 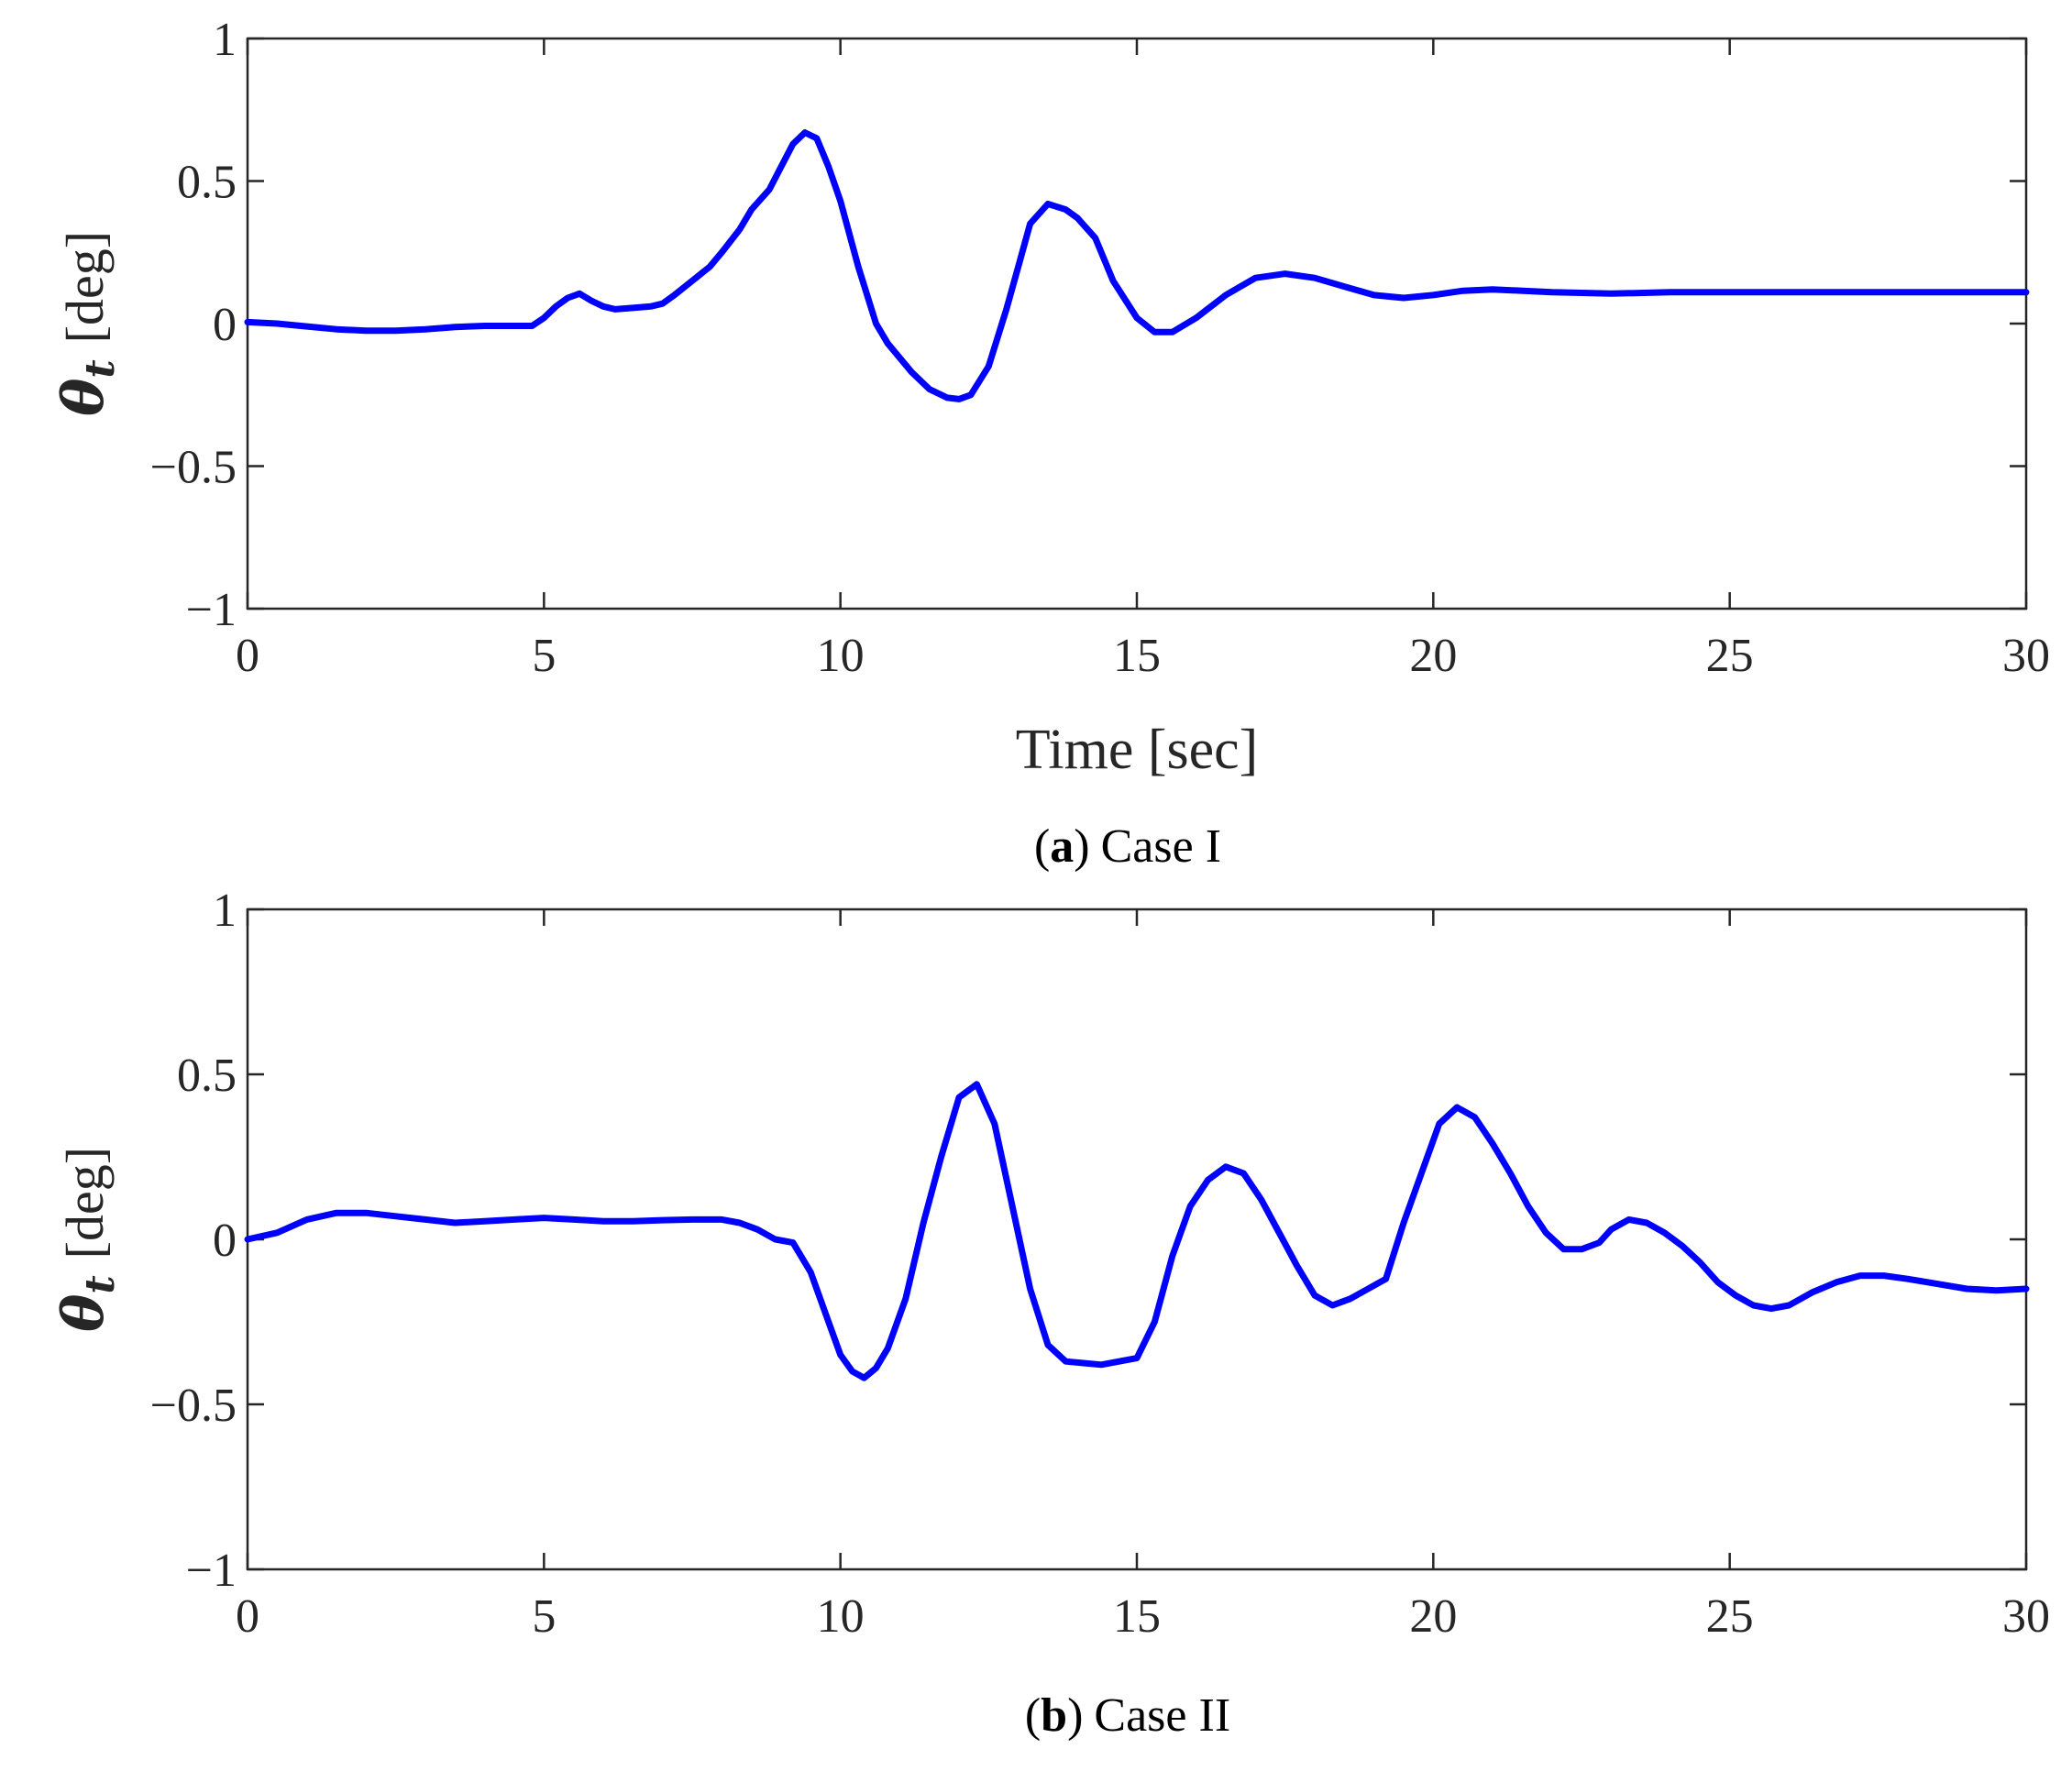 I want to click on caption-letter: b, so click(x=1054, y=1715).